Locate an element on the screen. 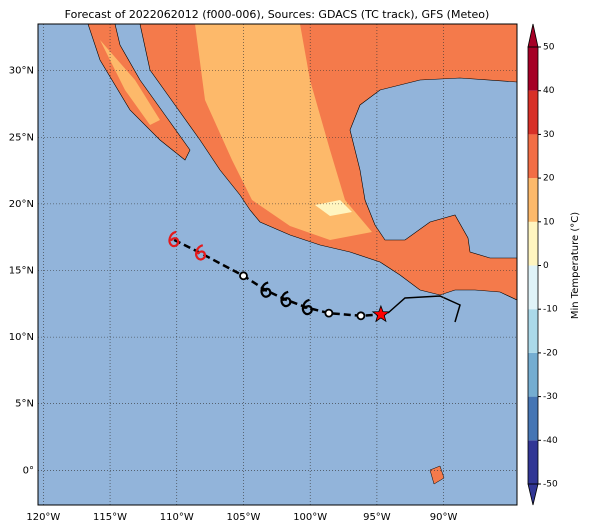 Image resolution: width=592 pixels, height=529 pixels. y-tick-label: 30°N is located at coordinates (21, 71).